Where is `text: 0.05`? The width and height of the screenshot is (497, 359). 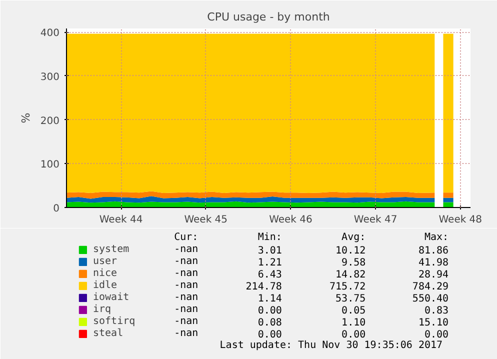
text: 0.05 is located at coordinates (354, 311).